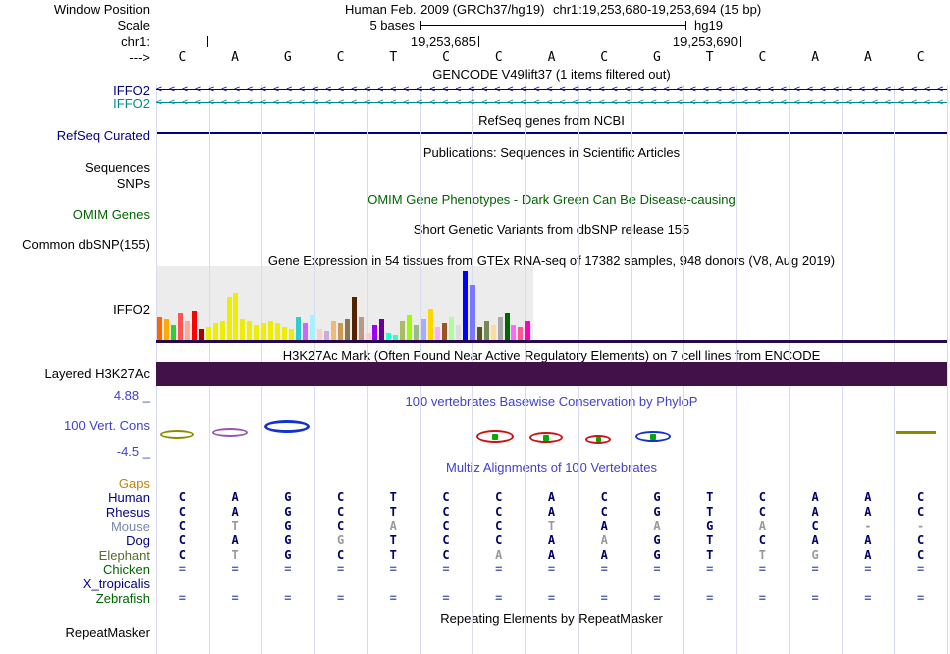  What do you see at coordinates (97, 373) in the screenshot?
I see `h3k27ac-track-label: Layered H3K27Ac` at bounding box center [97, 373].